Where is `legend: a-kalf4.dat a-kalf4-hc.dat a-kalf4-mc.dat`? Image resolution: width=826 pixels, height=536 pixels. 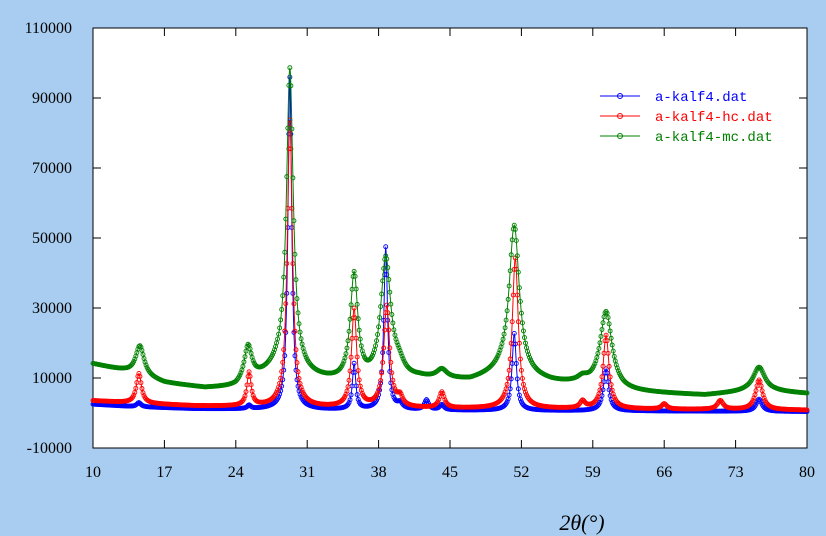
legend: a-kalf4.dat a-kalf4-hc.dat a-kalf4-mc.dat is located at coordinates (686, 118).